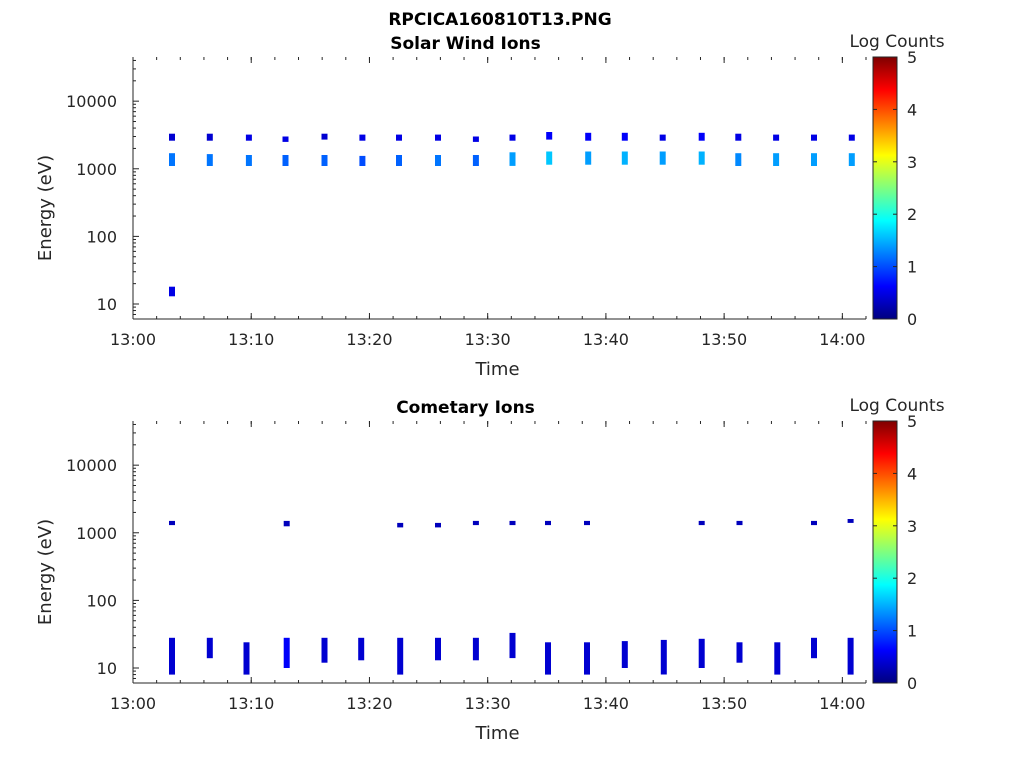 This screenshot has height=768, width=1024. What do you see at coordinates (496, 369) in the screenshot?
I see `x-axis-label: Time` at bounding box center [496, 369].